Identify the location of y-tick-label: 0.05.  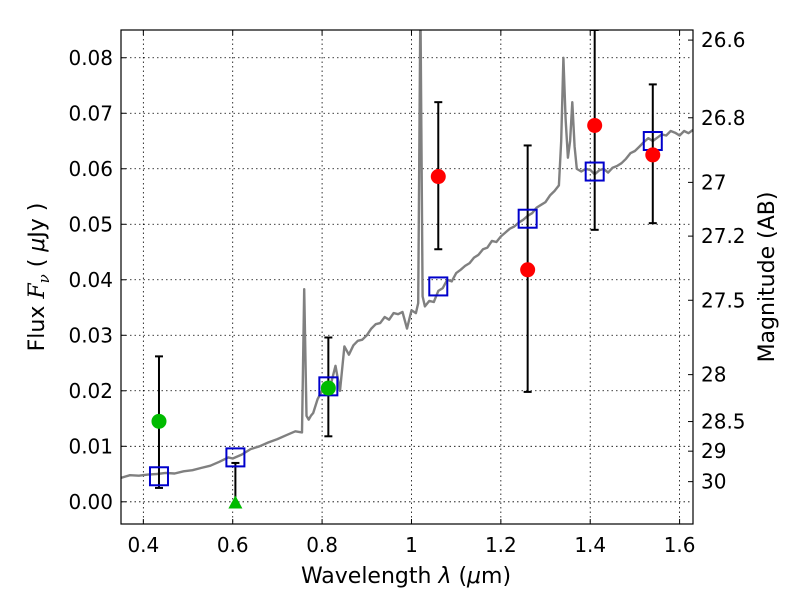
(90, 224).